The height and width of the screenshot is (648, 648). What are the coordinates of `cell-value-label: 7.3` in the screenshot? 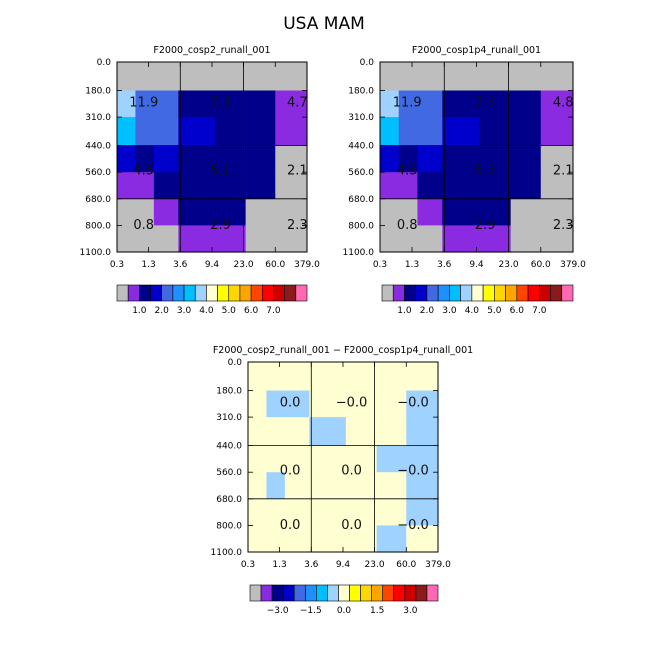 It's located at (485, 103).